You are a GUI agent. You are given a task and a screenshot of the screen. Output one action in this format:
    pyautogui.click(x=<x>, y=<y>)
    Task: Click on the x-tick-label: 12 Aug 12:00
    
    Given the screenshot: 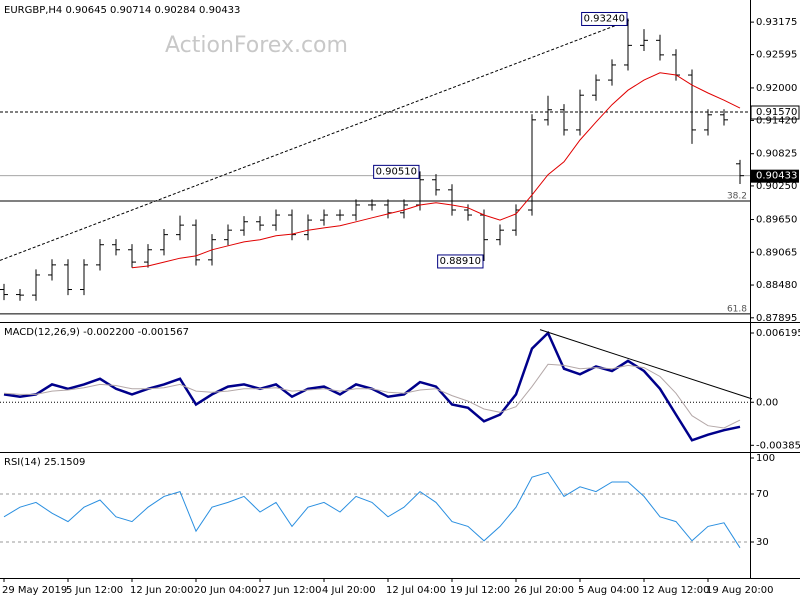 What is the action you would take?
    pyautogui.click(x=675, y=590)
    